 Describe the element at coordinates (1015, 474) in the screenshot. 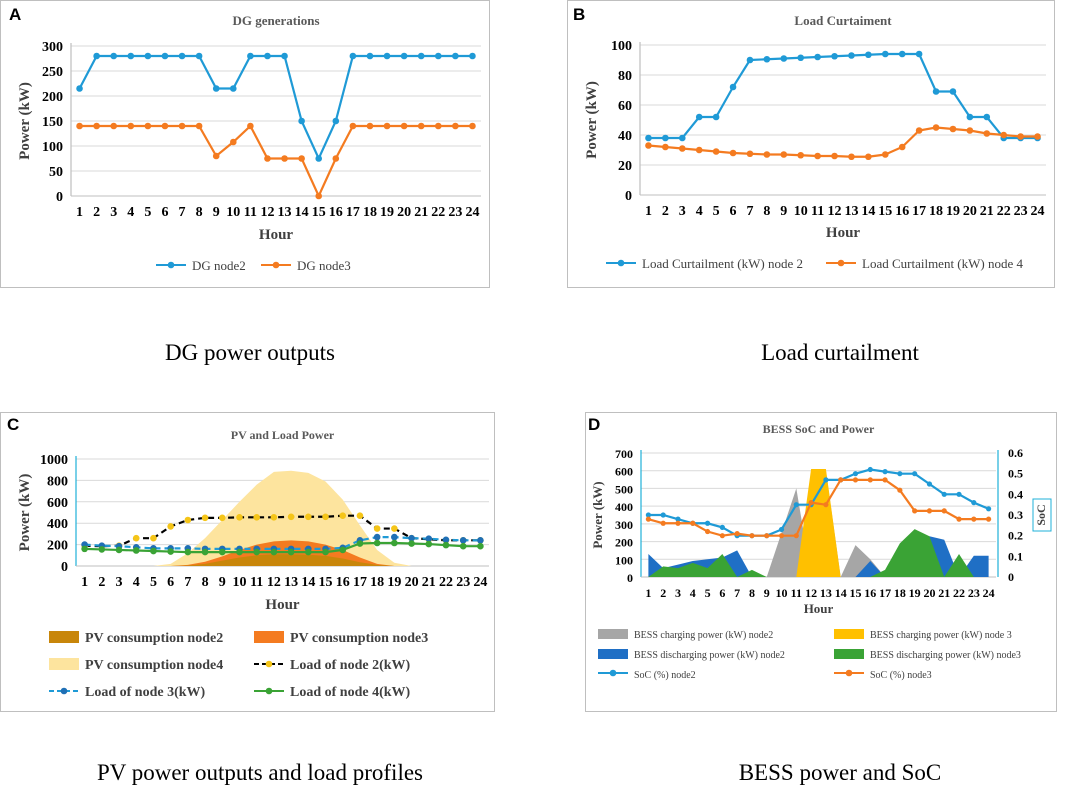

I see `y2-tick-label: 0.5` at that location.